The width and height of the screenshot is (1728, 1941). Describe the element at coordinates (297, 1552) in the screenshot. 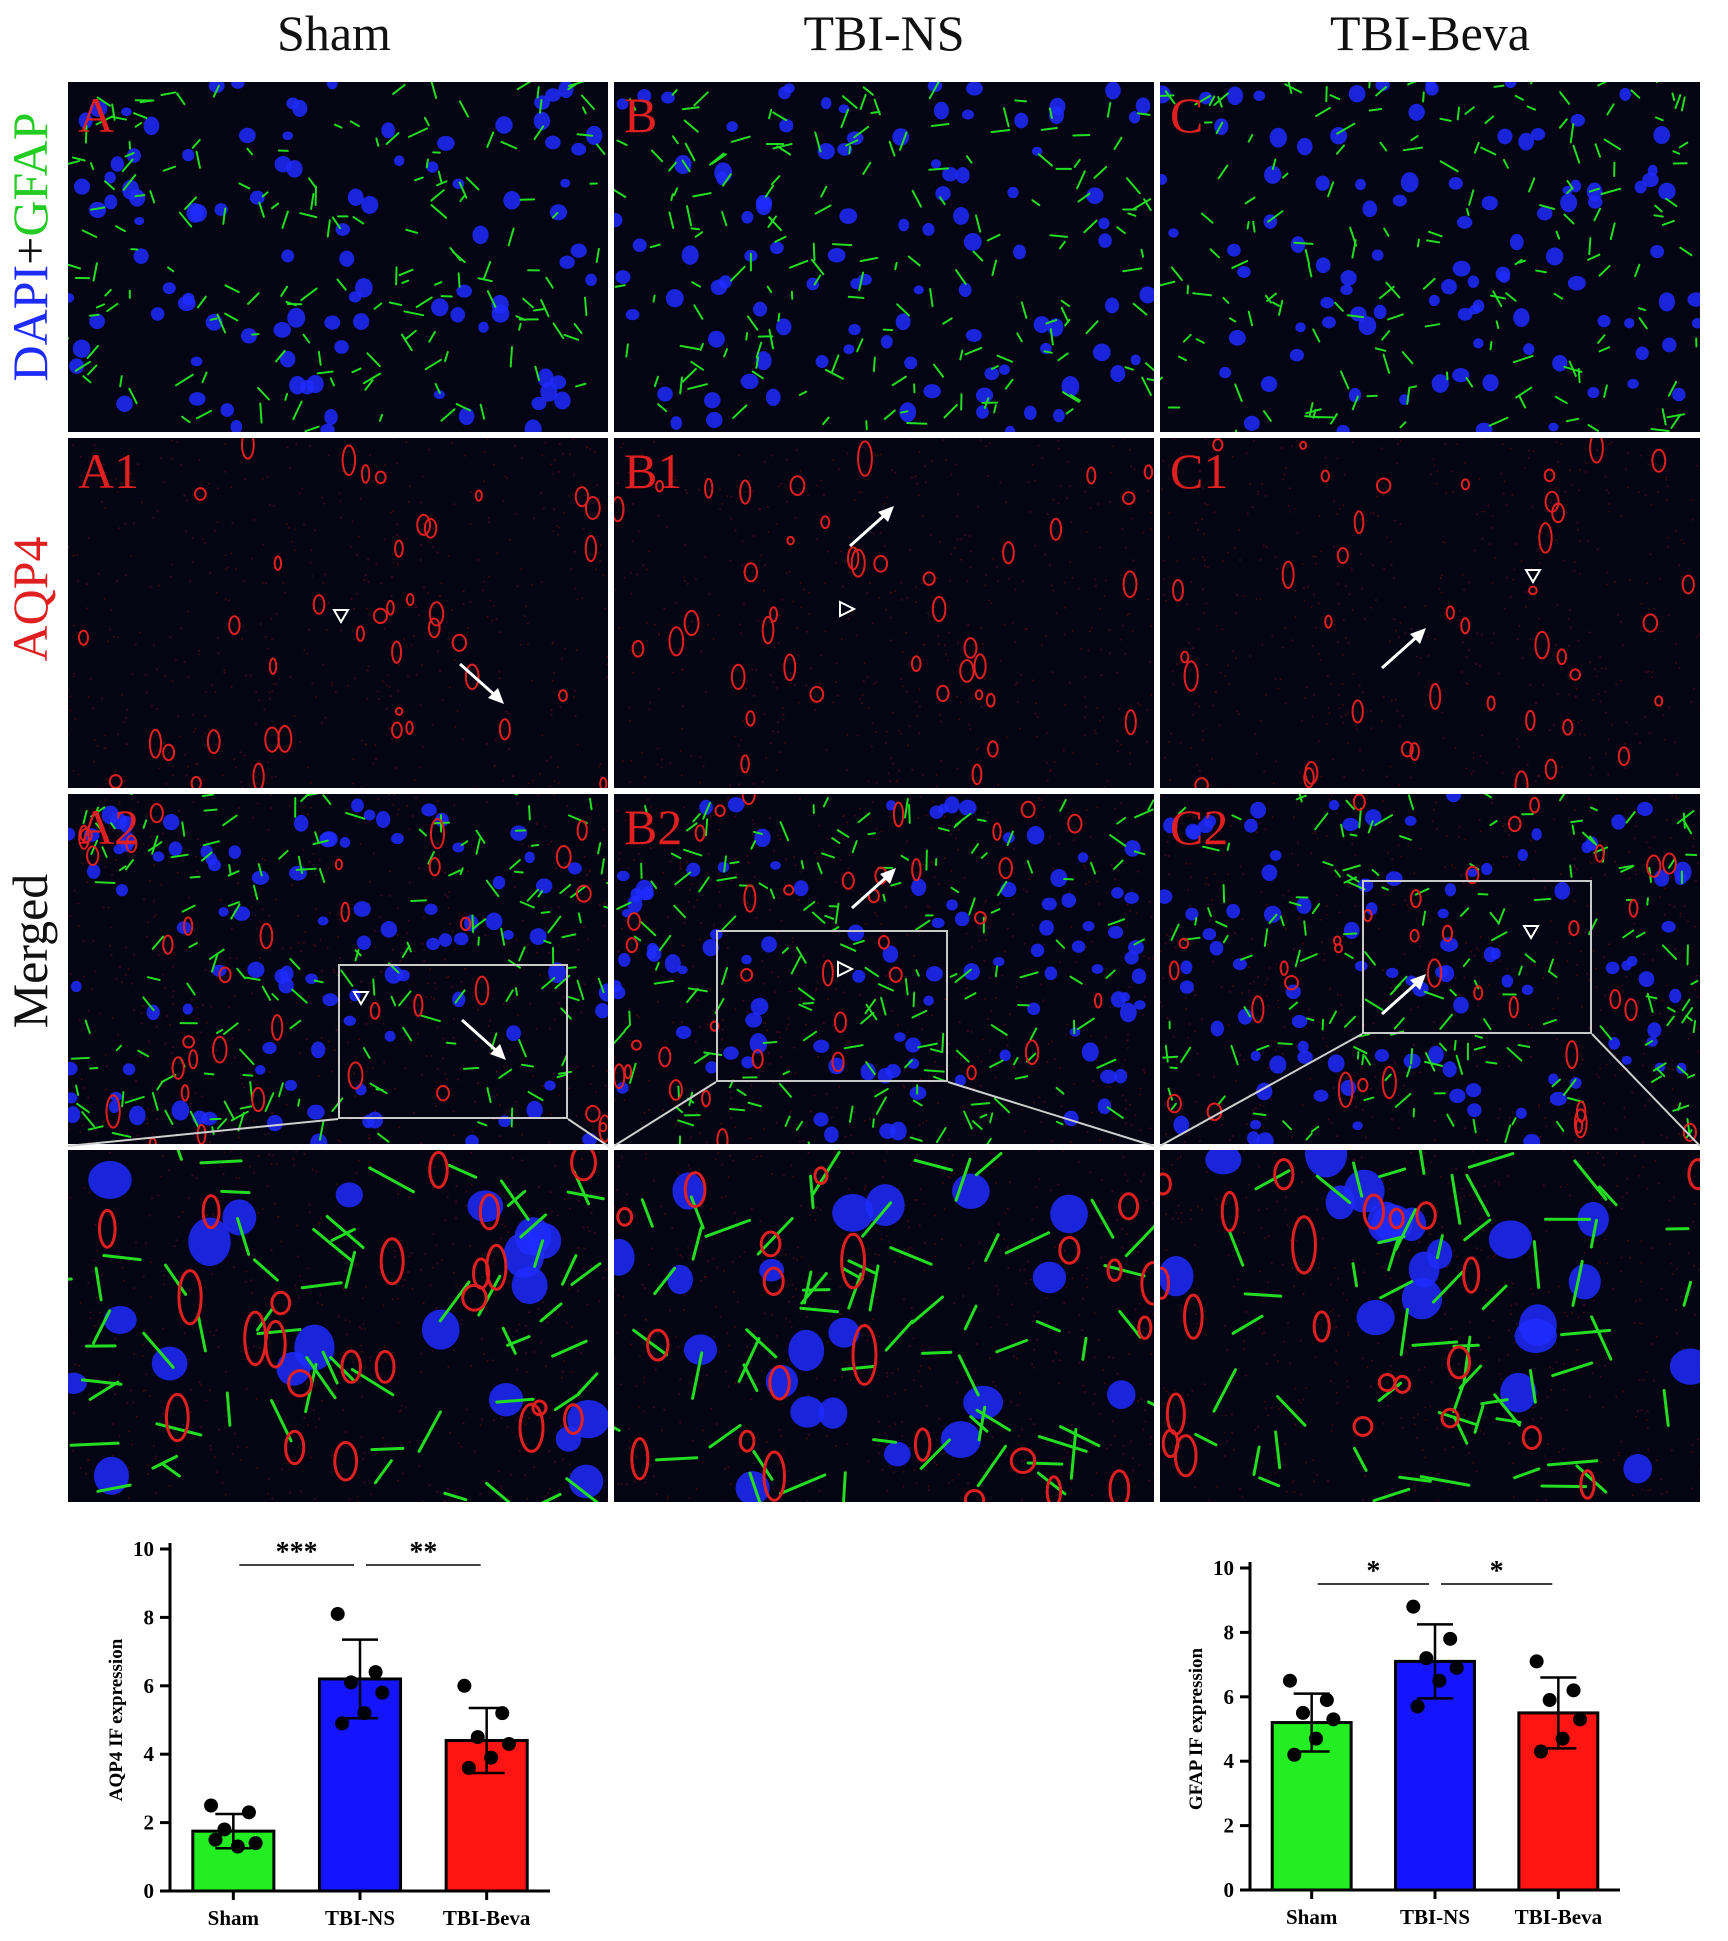

I see `significance-label: ***` at that location.